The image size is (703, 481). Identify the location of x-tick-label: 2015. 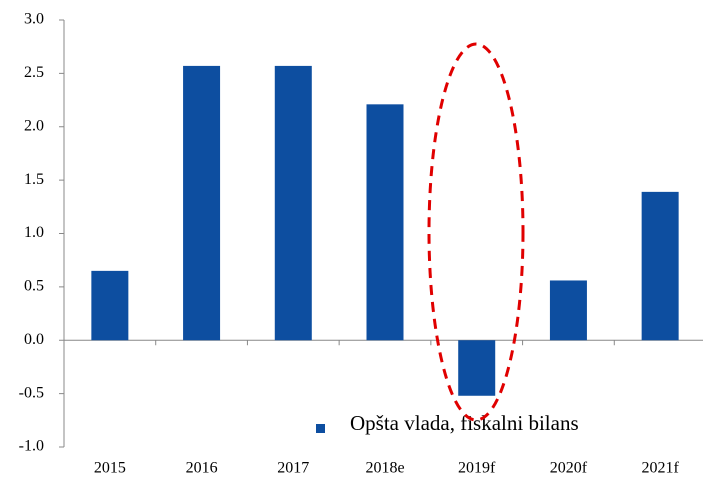
(110, 468).